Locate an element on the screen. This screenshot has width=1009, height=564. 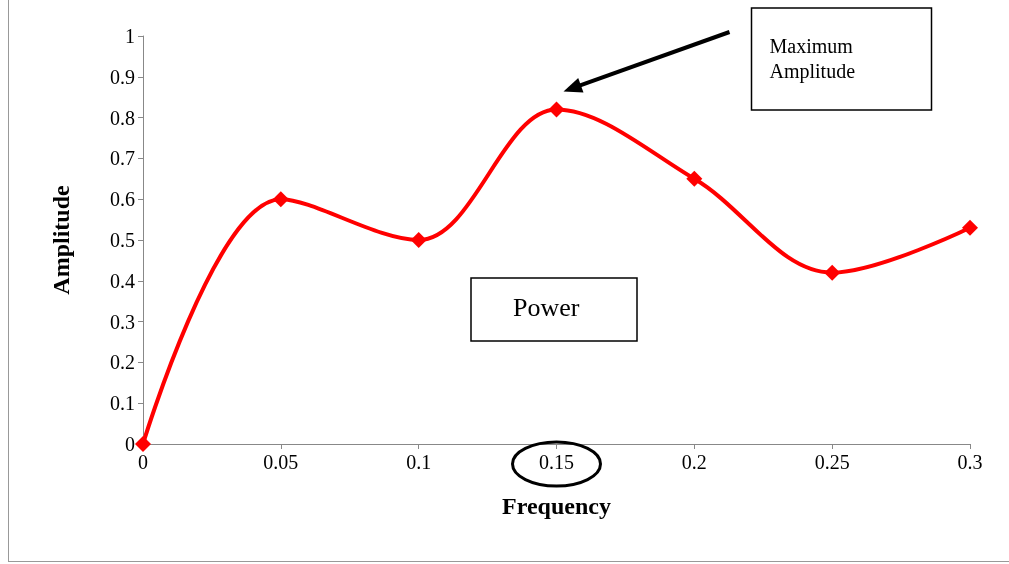
y-tick-label: 0.9 is located at coordinates (122, 76).